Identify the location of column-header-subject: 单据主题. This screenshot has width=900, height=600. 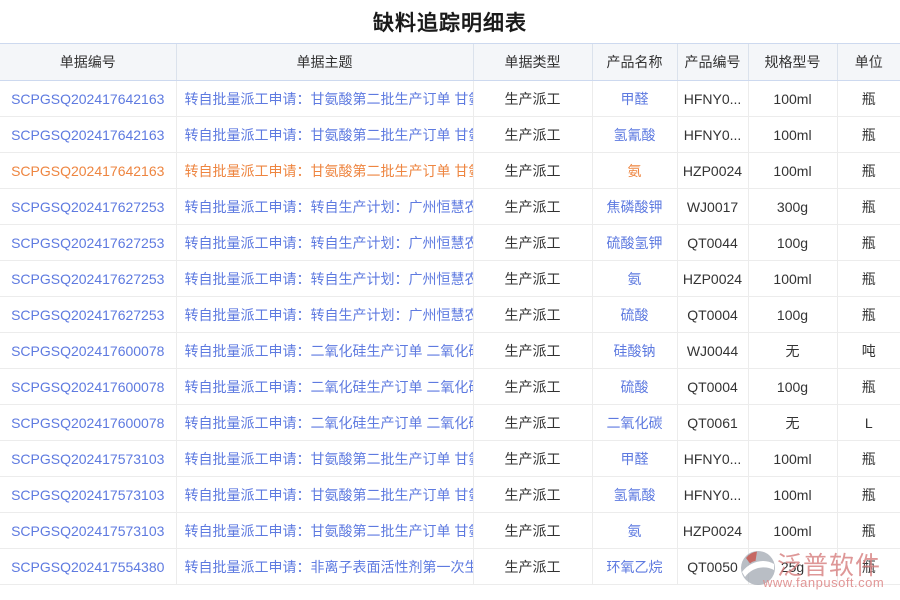
(324, 62).